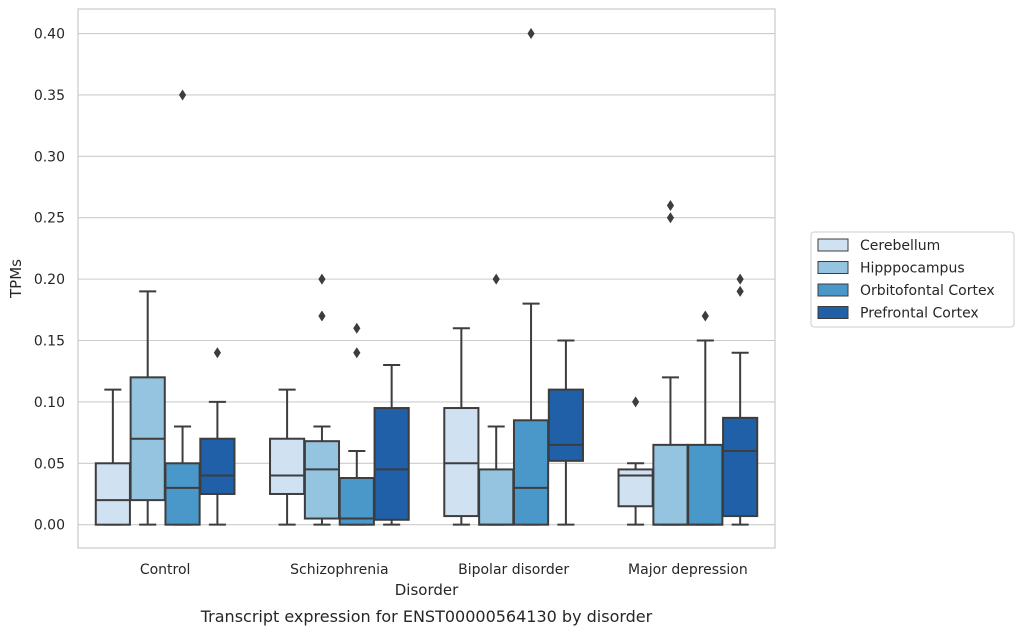  What do you see at coordinates (49, 96) in the screenshot?
I see `y-tick-label: 0.35` at bounding box center [49, 96].